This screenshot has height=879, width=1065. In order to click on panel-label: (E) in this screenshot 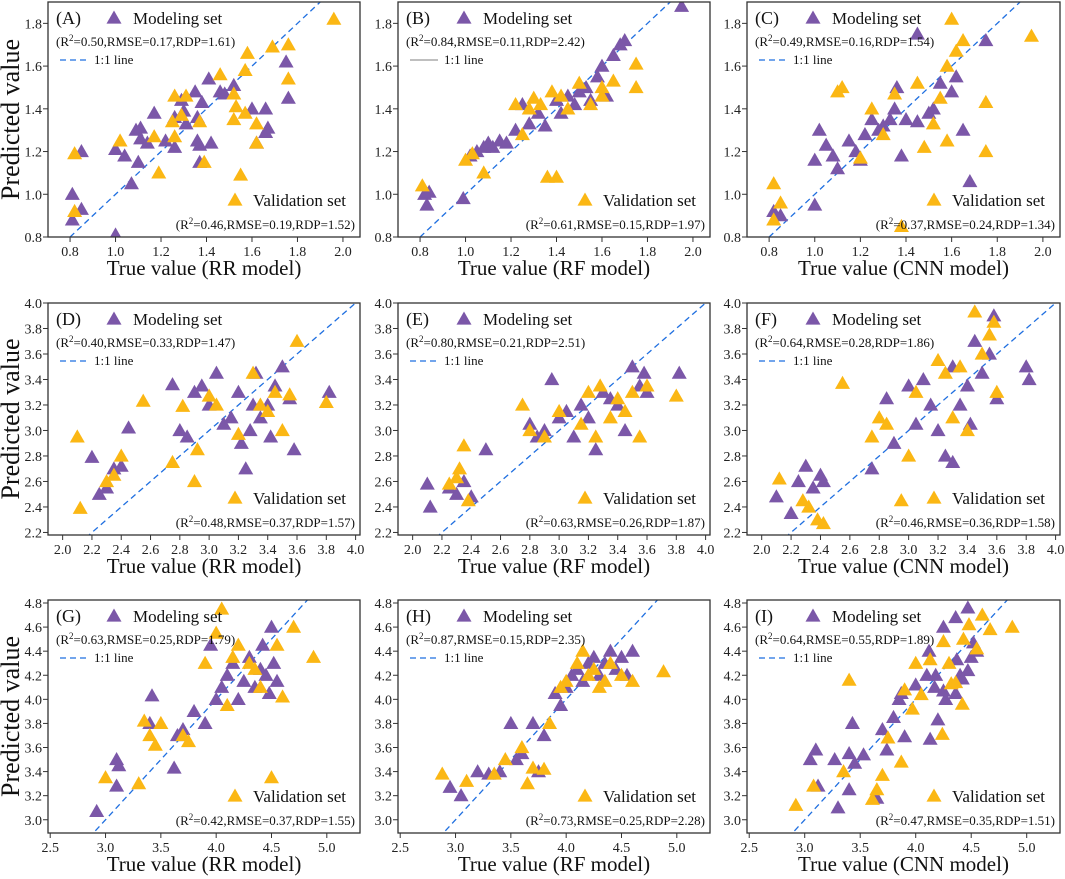, I will do `click(417, 319)`.